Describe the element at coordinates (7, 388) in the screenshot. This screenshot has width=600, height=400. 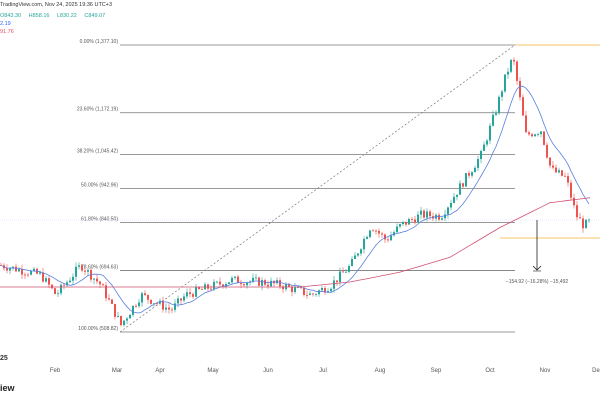
I see `tradingview-logo: iew` at that location.